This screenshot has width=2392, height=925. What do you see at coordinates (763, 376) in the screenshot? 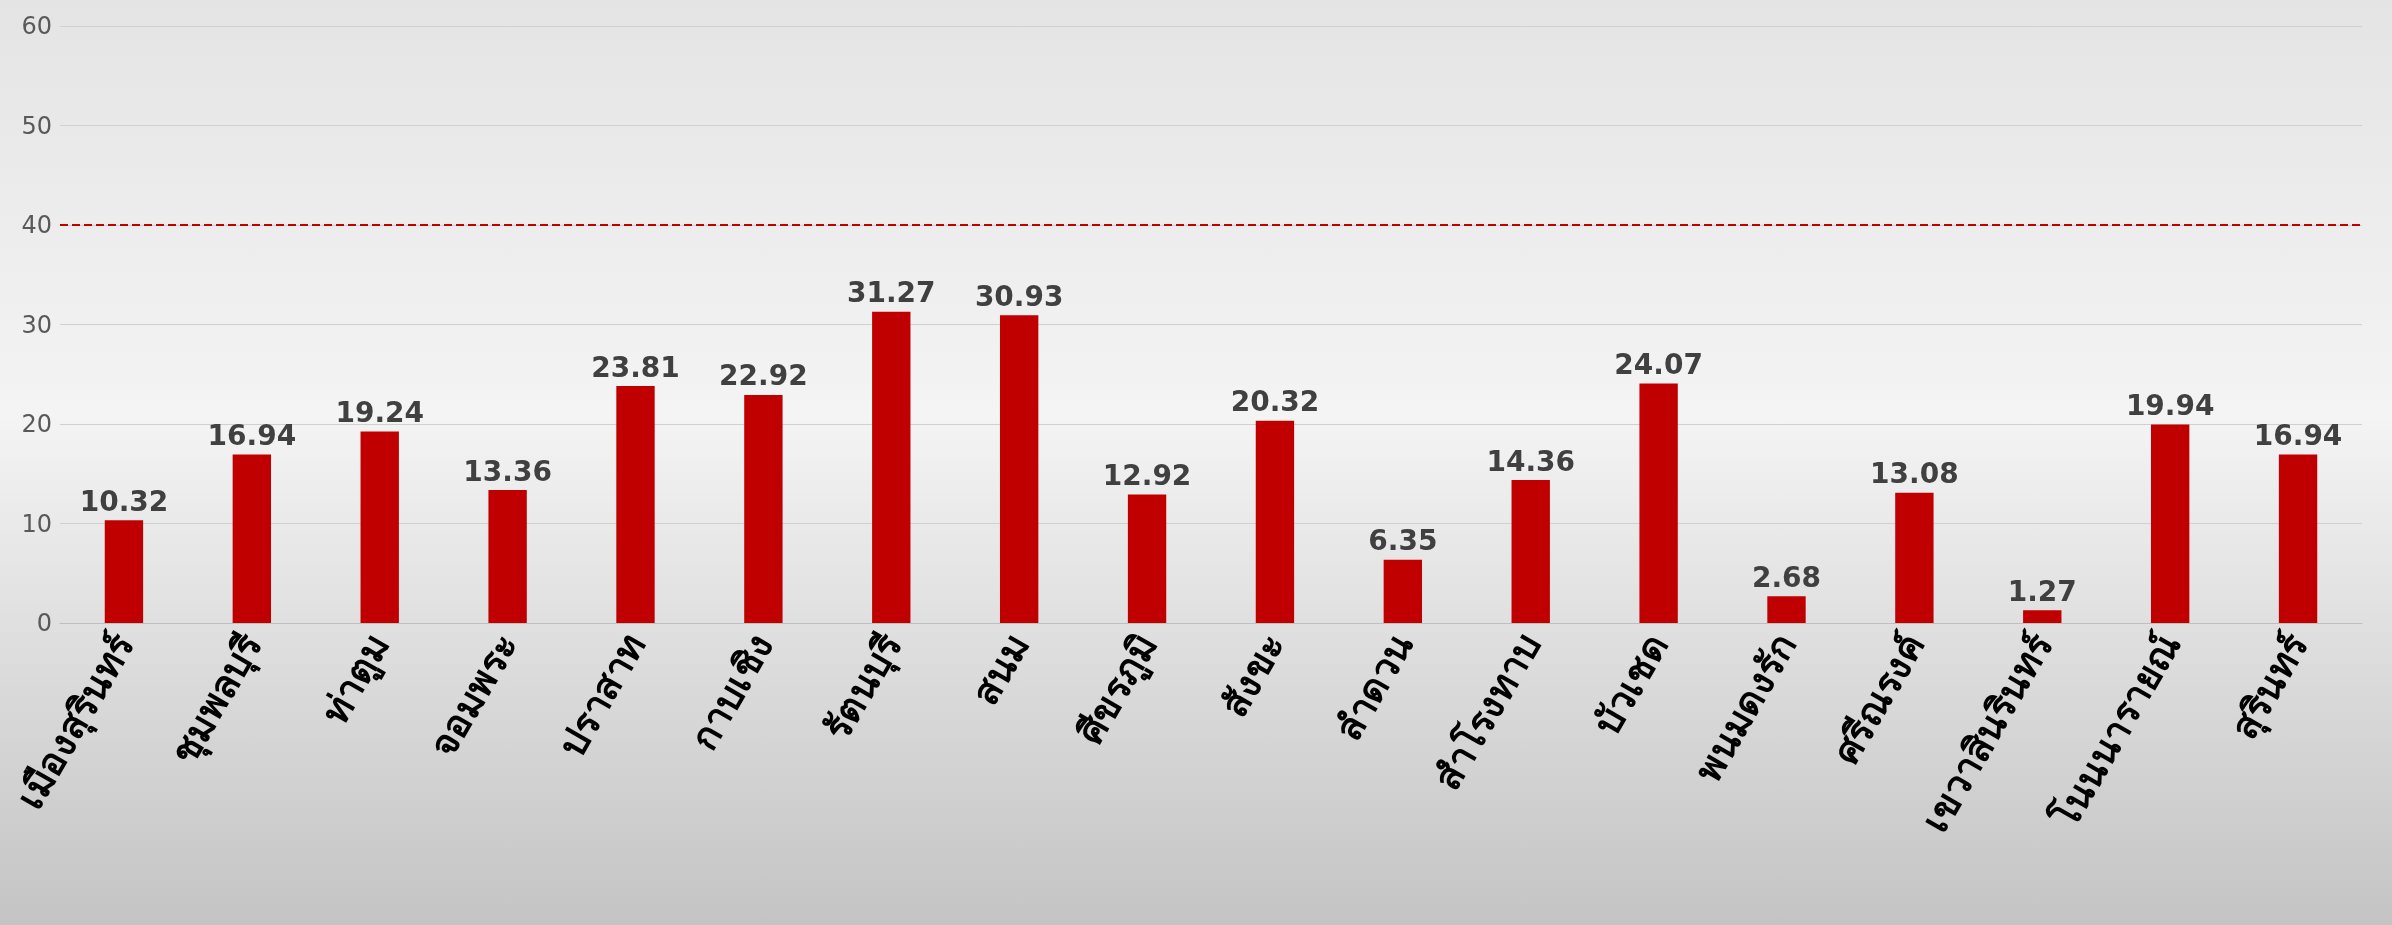
I see `data-label: 22.92` at bounding box center [763, 376].